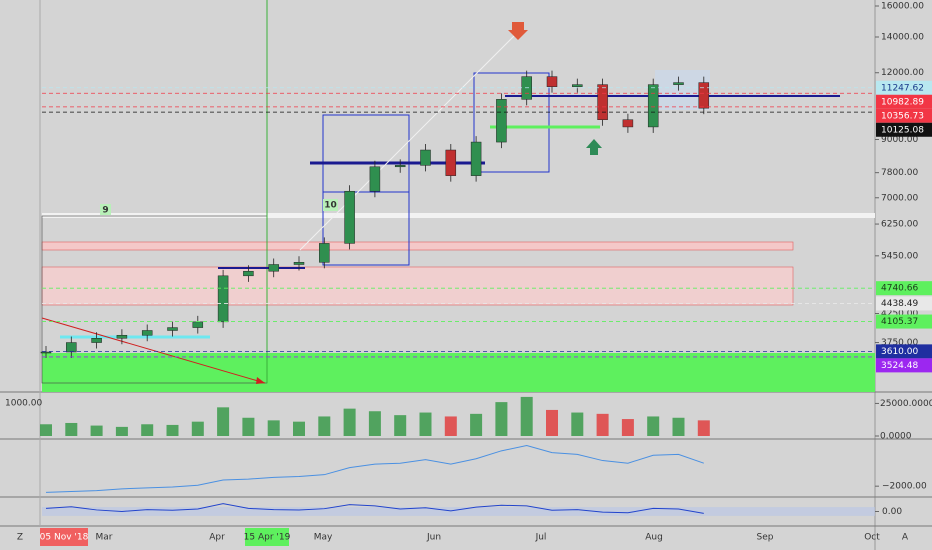  Describe the element at coordinates (902, 73) in the screenshot. I see `price-tick-label: 12000.00` at that location.